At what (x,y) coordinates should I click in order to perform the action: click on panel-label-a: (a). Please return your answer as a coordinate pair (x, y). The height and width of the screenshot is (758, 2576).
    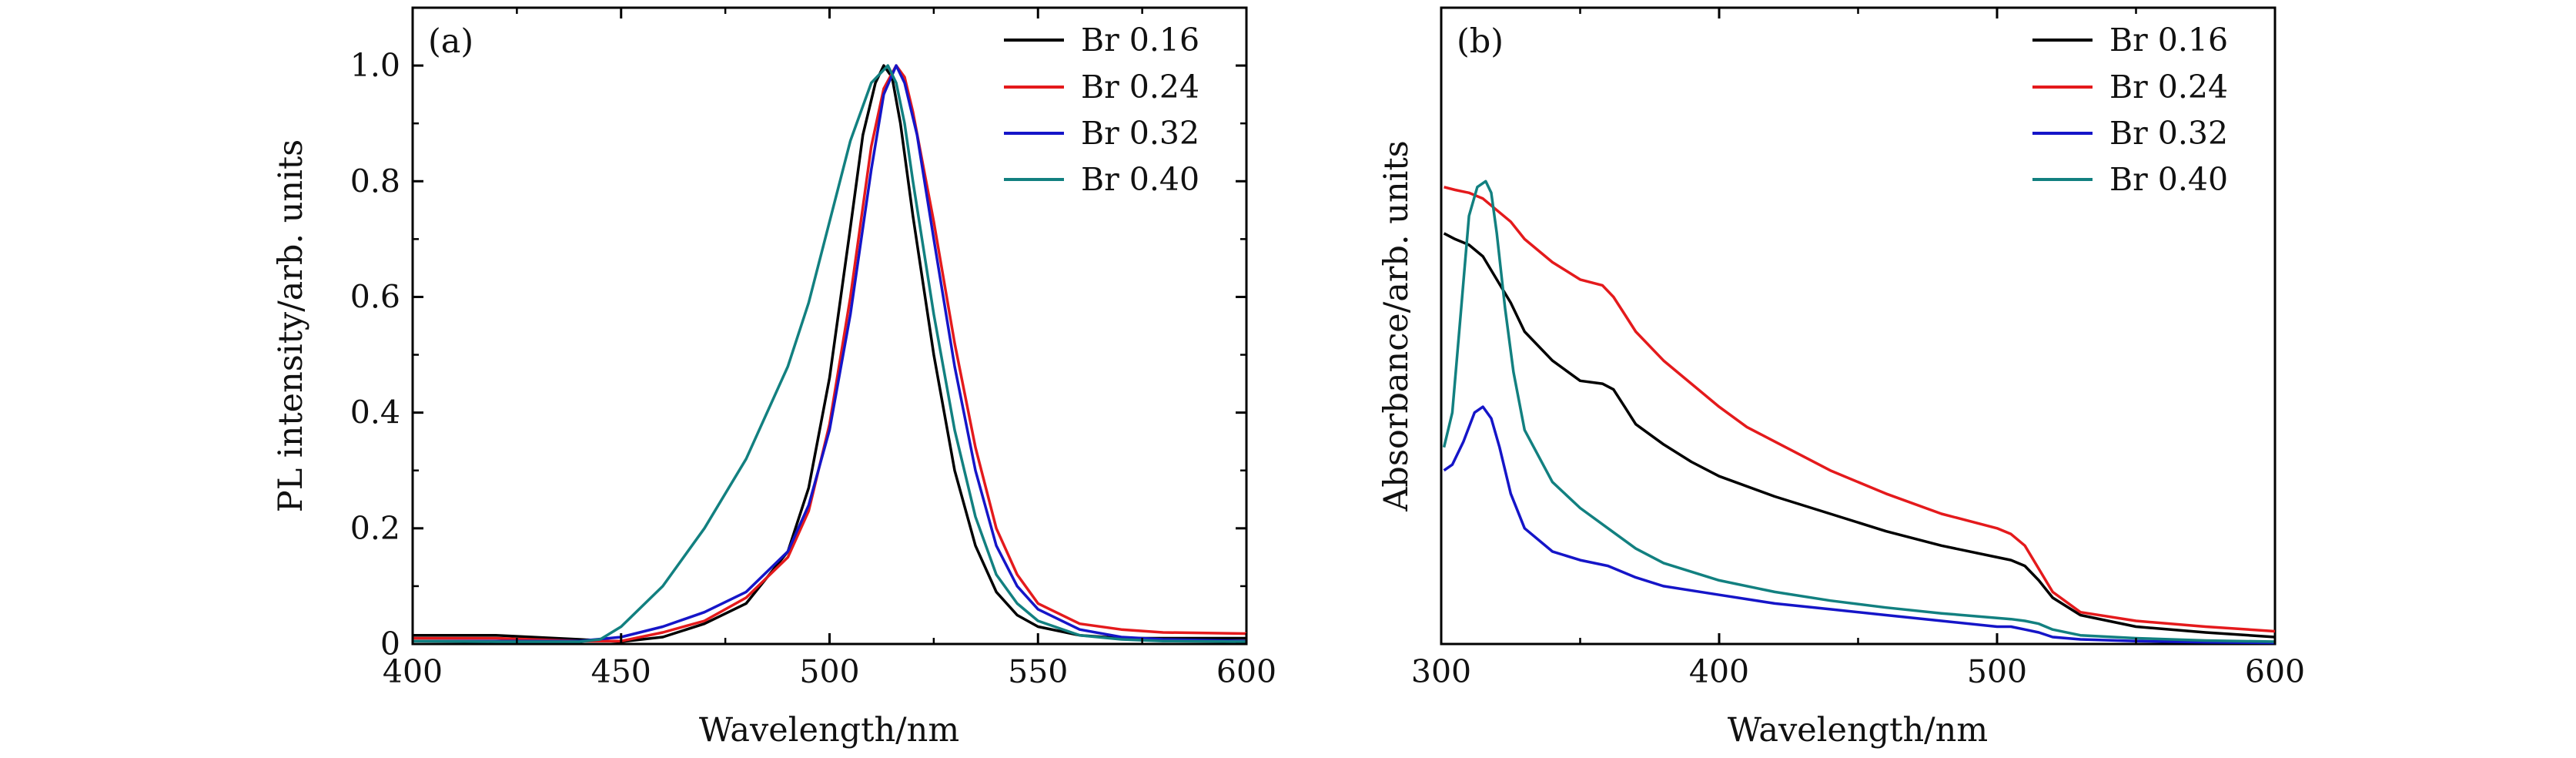
    Looking at the image, I should click on (451, 42).